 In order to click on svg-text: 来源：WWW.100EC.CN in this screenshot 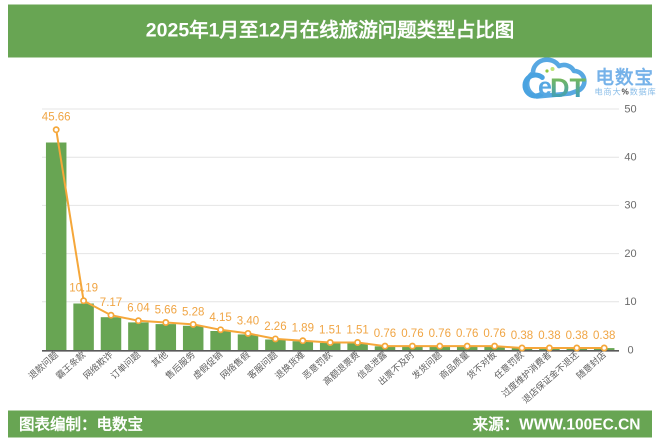, I will do `click(556, 424)`.